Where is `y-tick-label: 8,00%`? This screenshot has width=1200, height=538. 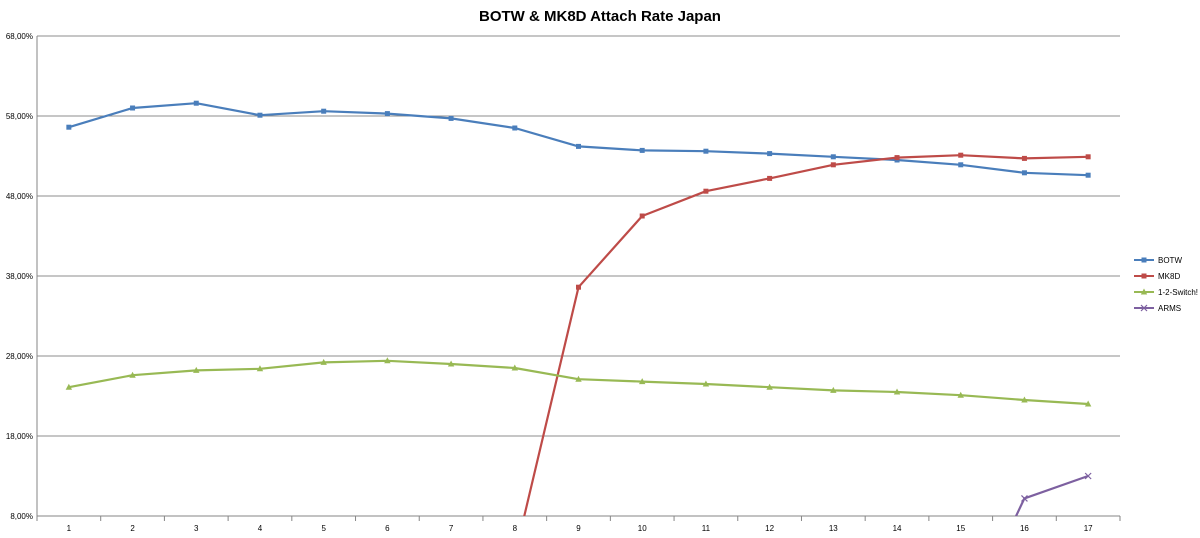 y-tick-label: 8,00% is located at coordinates (21, 516).